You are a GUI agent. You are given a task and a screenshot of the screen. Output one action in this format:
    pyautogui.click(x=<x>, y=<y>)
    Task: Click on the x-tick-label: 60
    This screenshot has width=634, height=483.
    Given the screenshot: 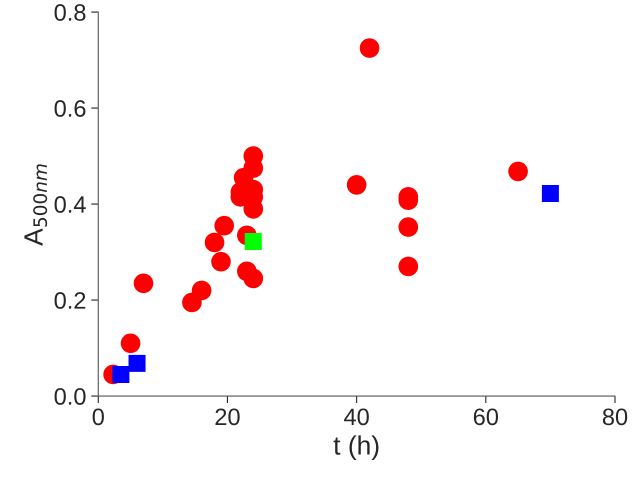 What is the action you would take?
    pyautogui.click(x=486, y=417)
    